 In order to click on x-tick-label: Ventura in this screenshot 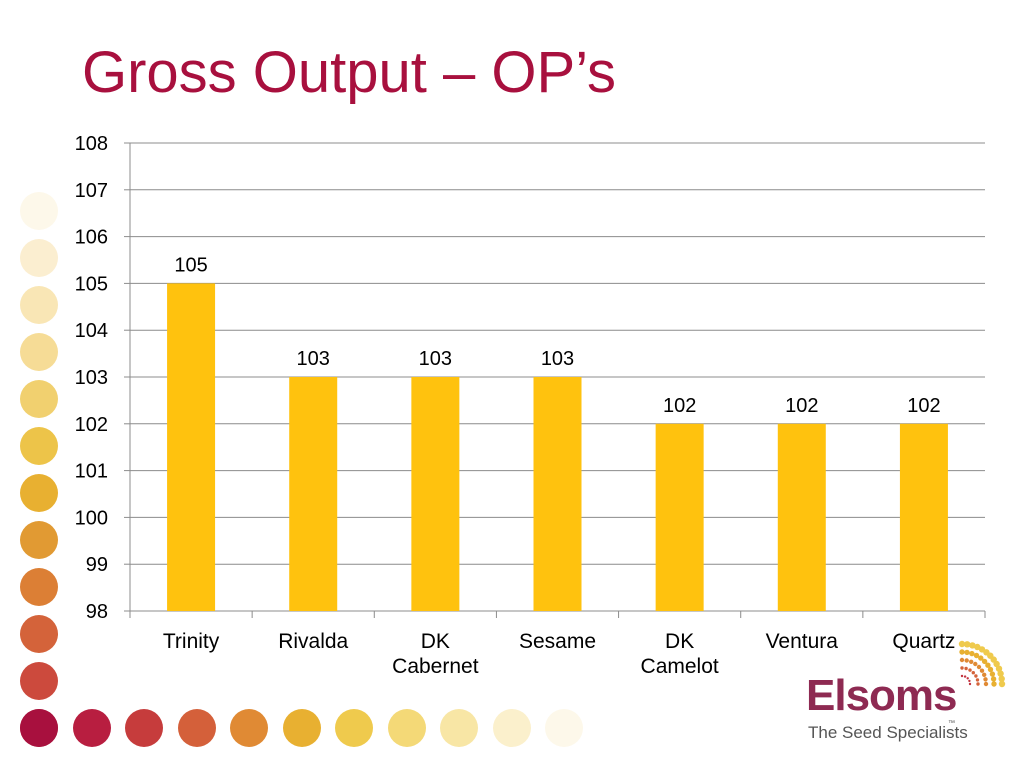, I will do `click(802, 641)`.